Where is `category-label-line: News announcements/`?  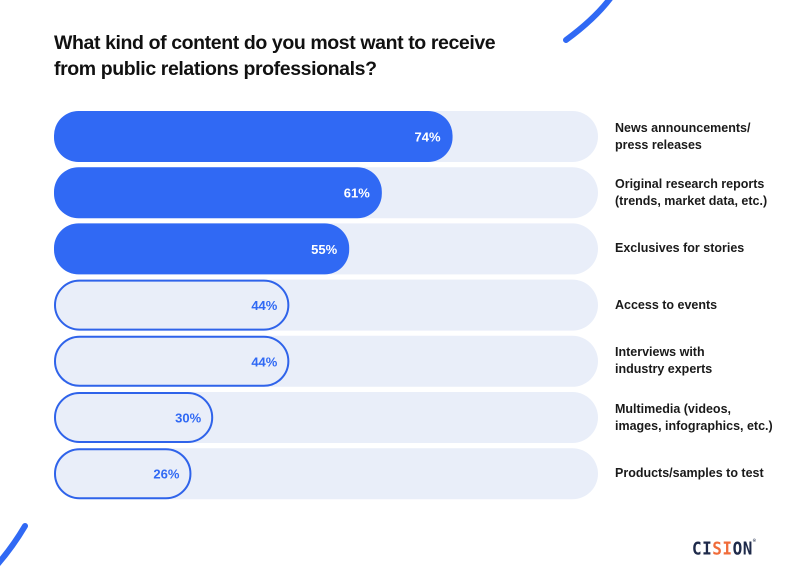 category-label-line: News announcements/ is located at coordinates (683, 127).